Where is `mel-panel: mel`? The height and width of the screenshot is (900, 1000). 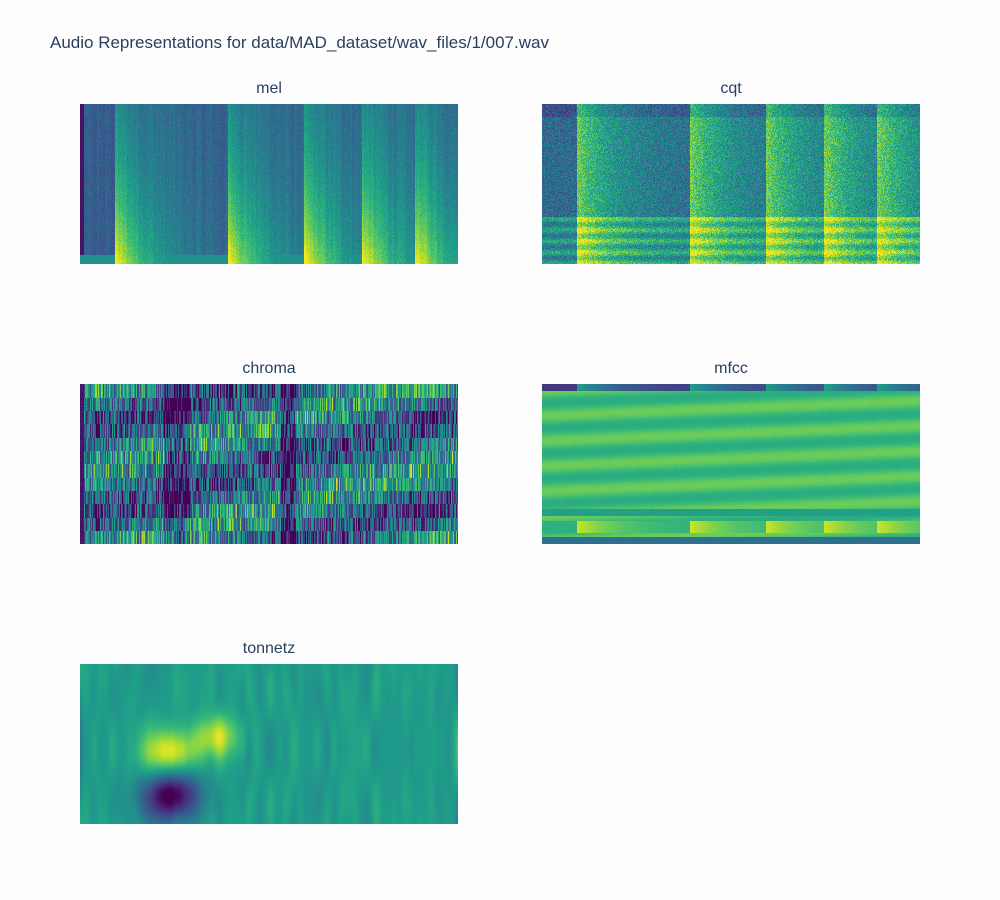
mel-panel: mel is located at coordinates (269, 172).